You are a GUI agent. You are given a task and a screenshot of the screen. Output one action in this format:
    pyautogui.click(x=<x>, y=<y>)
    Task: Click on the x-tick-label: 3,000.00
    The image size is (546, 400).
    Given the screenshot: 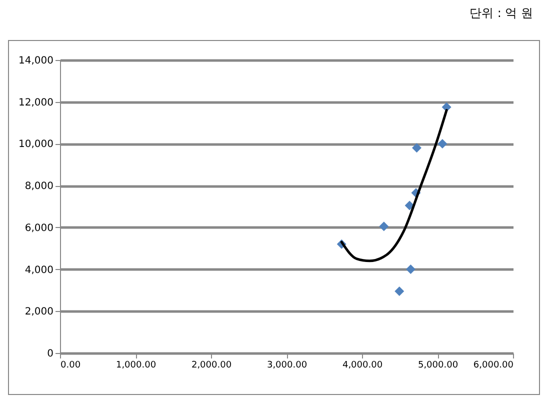 What is the action you would take?
    pyautogui.click(x=287, y=365)
    